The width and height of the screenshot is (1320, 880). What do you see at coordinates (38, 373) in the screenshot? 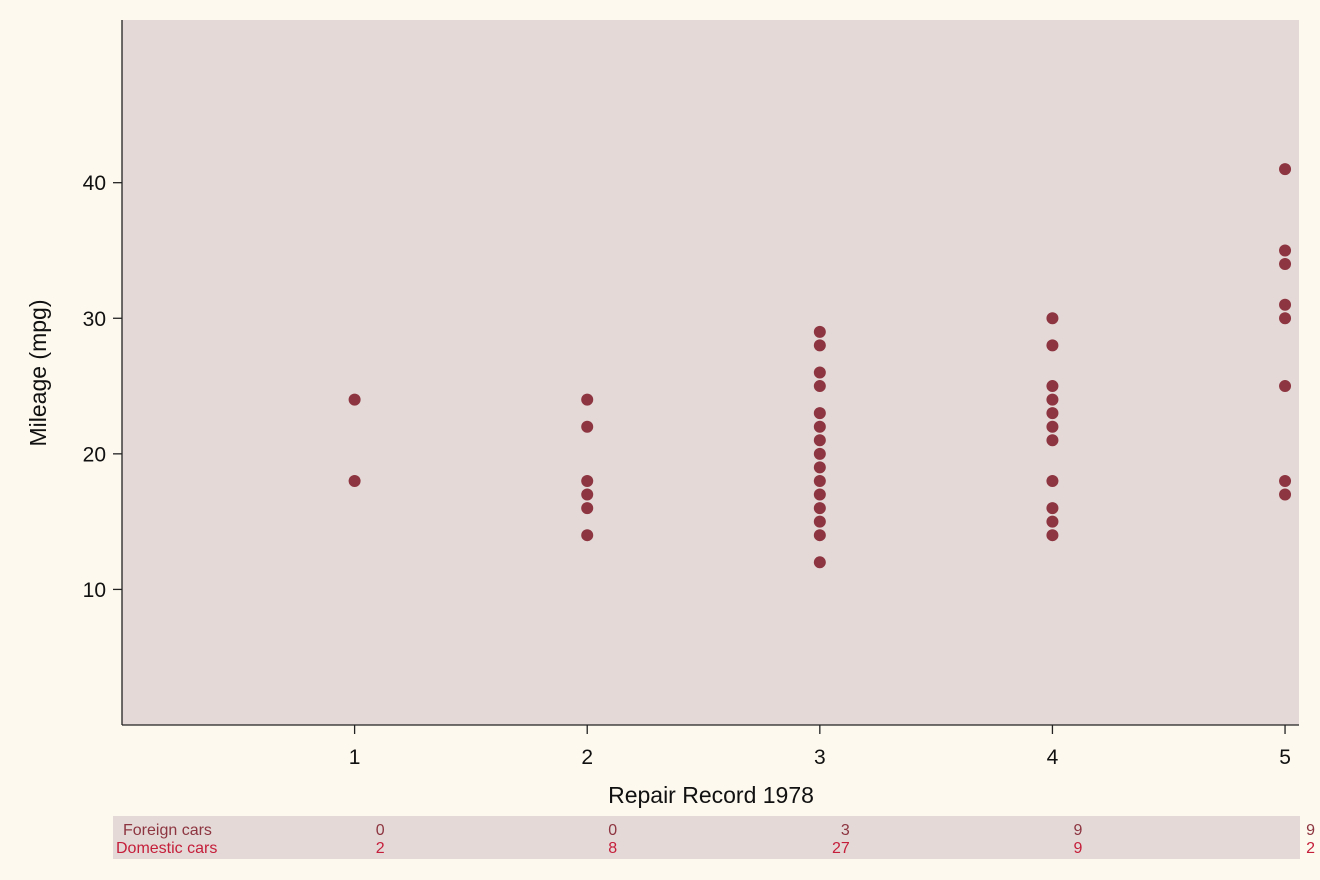
I see `y-axis-title: Mileage (mpg)` at bounding box center [38, 373].